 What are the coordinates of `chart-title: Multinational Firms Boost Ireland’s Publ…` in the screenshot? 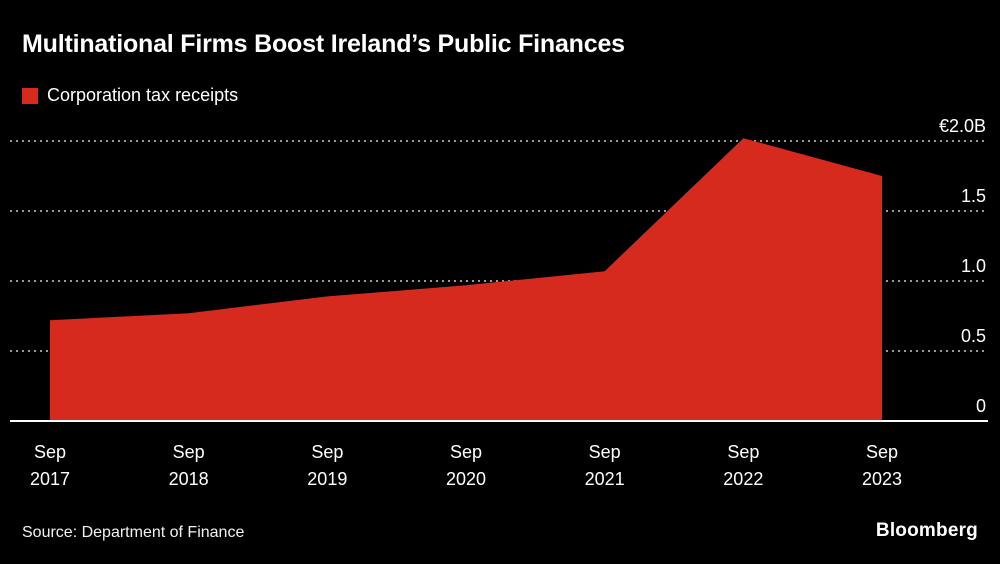 It's located at (323, 44).